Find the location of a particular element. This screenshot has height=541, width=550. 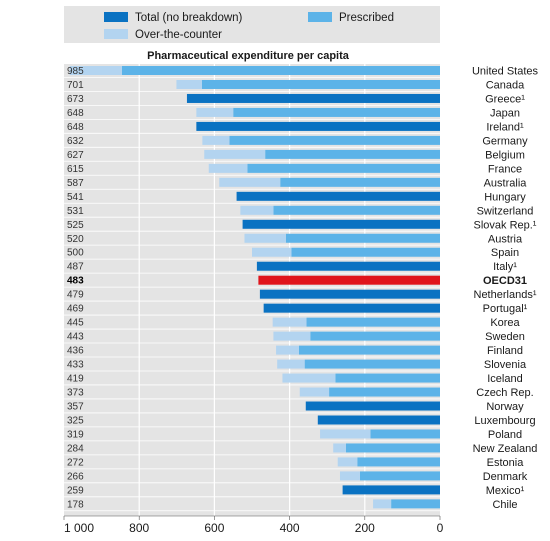

country-label: Spain is located at coordinates (505, 253).